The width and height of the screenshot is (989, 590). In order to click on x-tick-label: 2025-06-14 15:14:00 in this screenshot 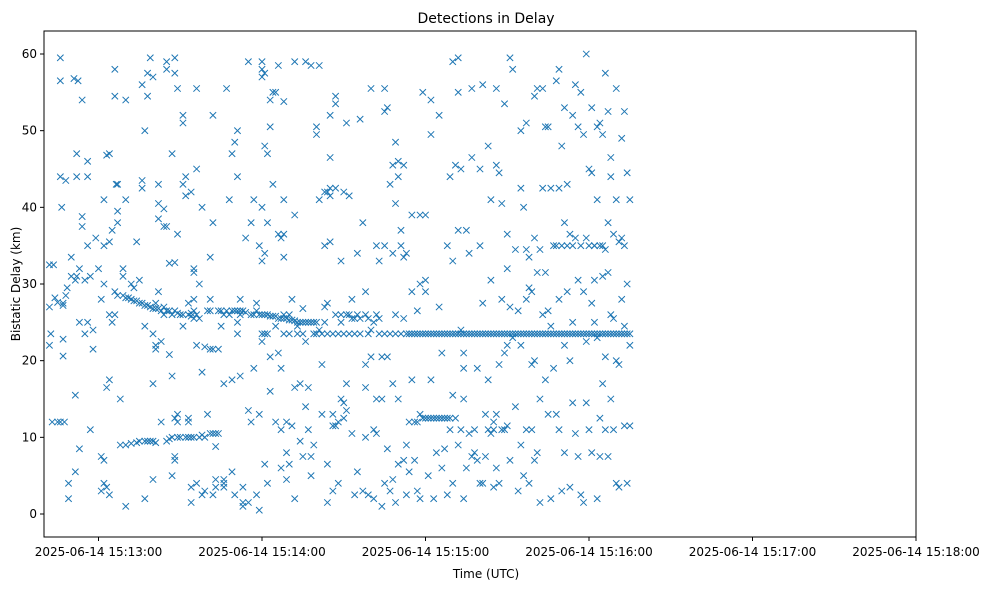, I will do `click(261, 552)`.